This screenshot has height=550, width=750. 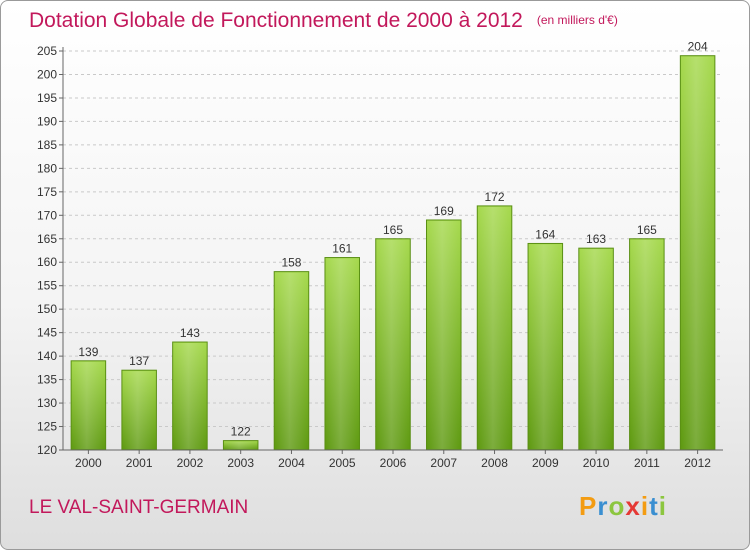 What do you see at coordinates (654, 506) in the screenshot?
I see `logo-letter: t` at bounding box center [654, 506].